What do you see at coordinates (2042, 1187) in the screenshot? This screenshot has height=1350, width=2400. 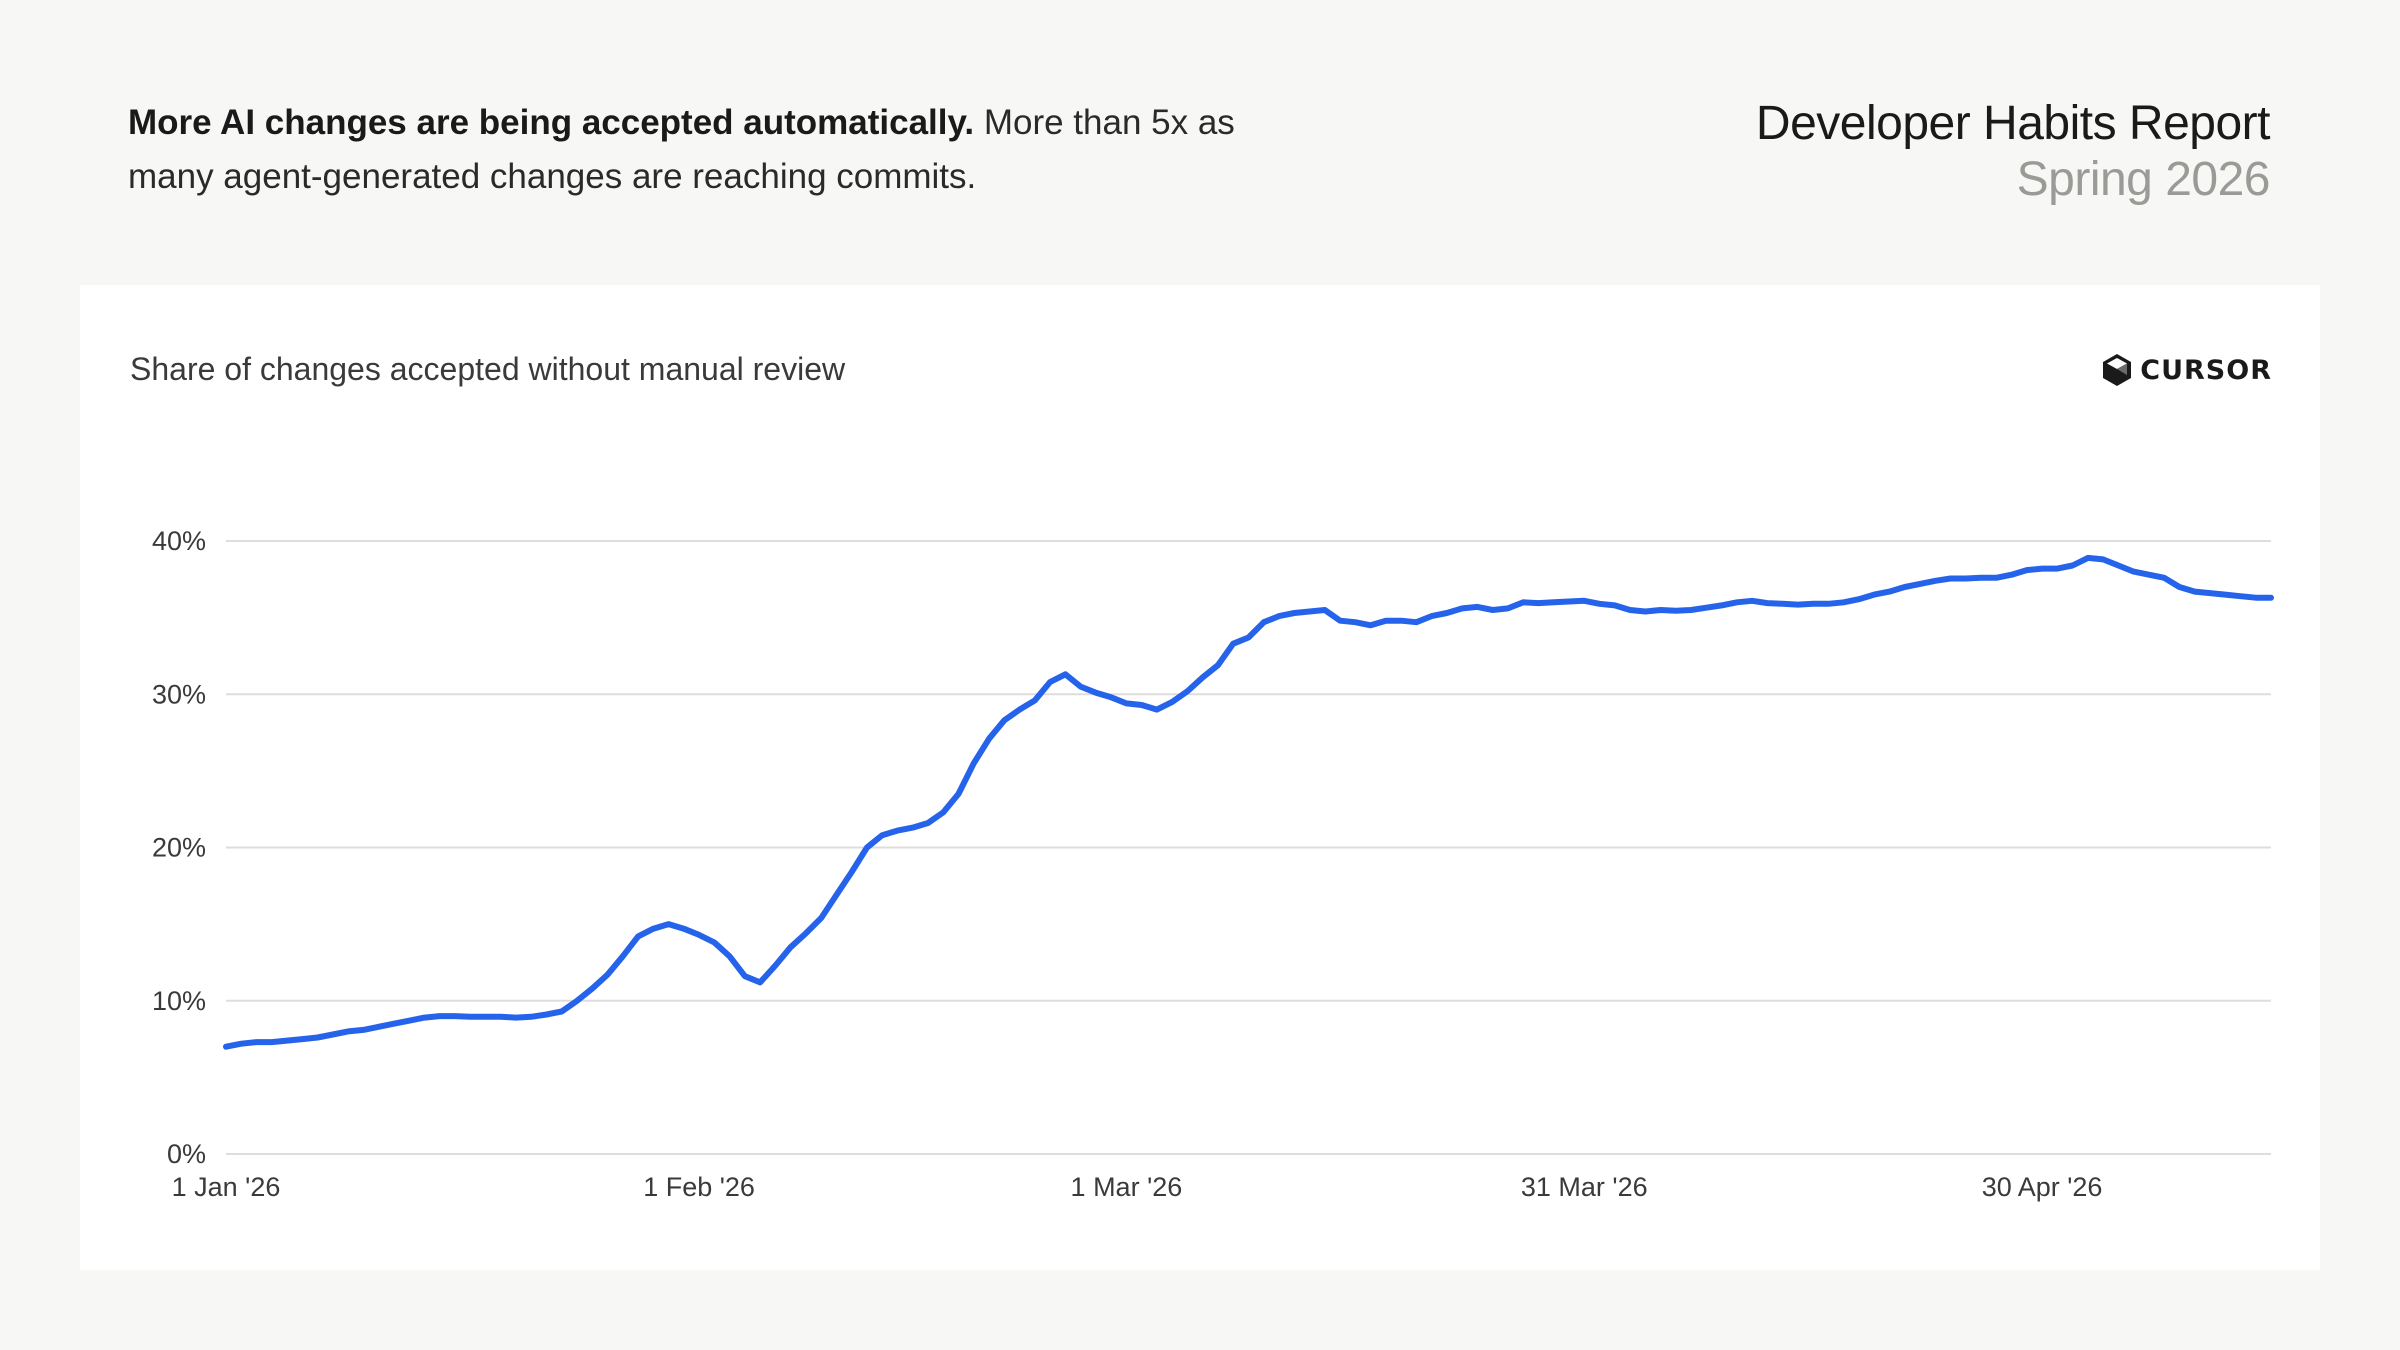 I see `x-tick-label: 30 Apr '26` at bounding box center [2042, 1187].